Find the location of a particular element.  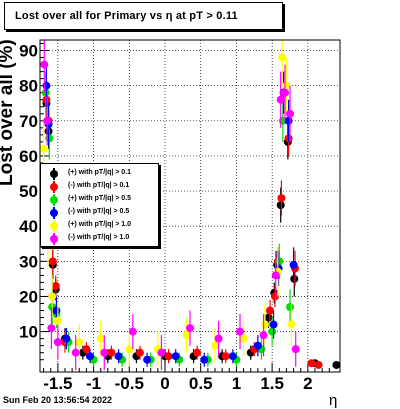

x-tick-label: -1 is located at coordinates (93, 383).